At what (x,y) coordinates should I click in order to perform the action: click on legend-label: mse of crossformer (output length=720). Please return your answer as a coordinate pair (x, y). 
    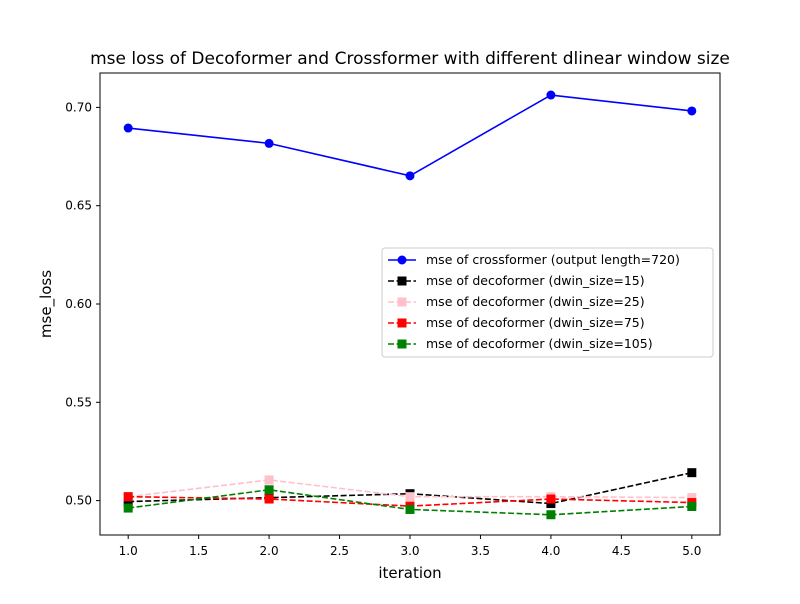
    Looking at the image, I should click on (553, 259).